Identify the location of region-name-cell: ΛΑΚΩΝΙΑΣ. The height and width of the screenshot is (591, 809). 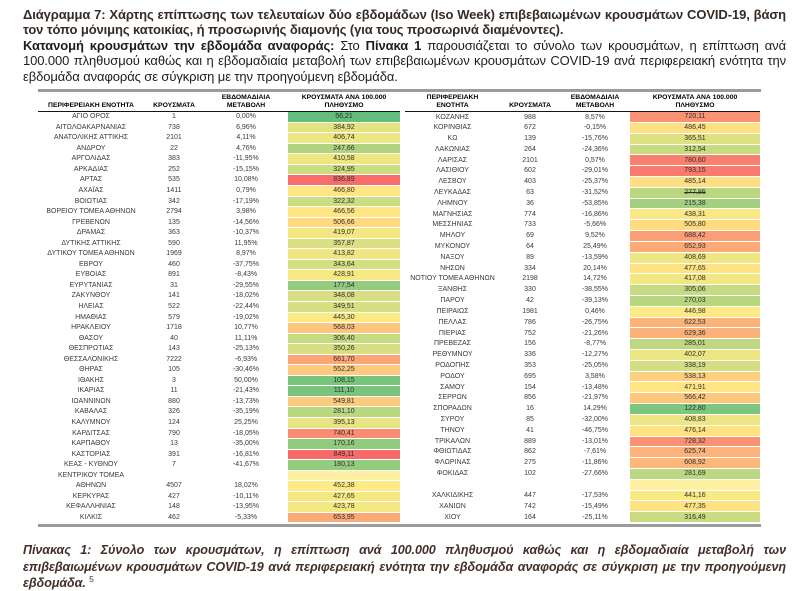
(452, 149).